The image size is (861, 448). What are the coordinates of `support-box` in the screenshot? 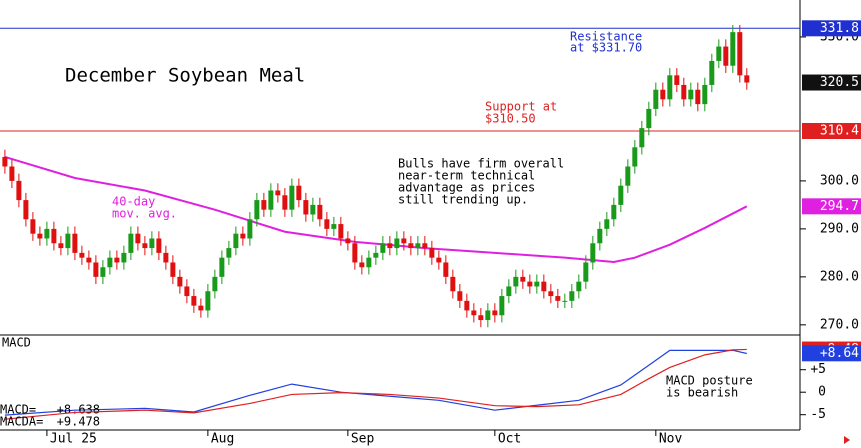 It's located at (831, 130).